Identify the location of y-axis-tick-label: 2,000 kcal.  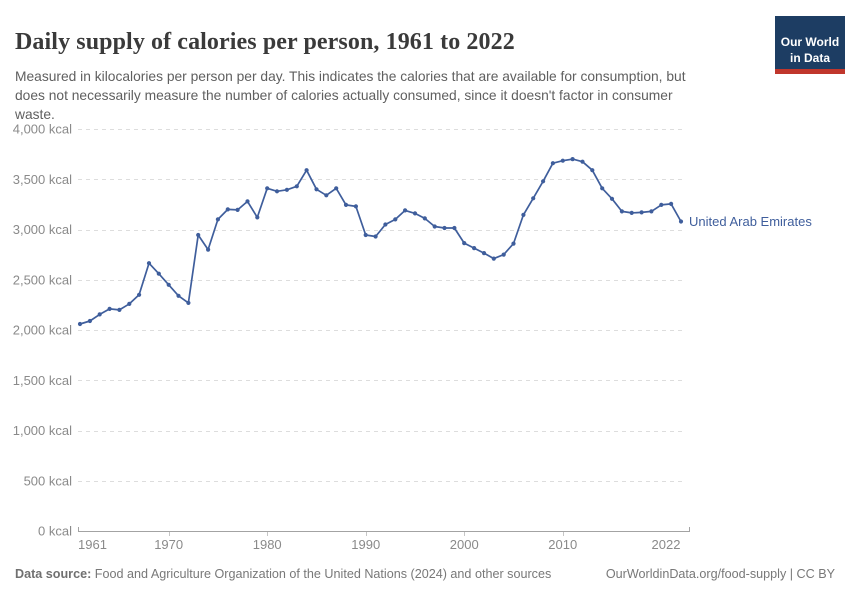
(42, 330).